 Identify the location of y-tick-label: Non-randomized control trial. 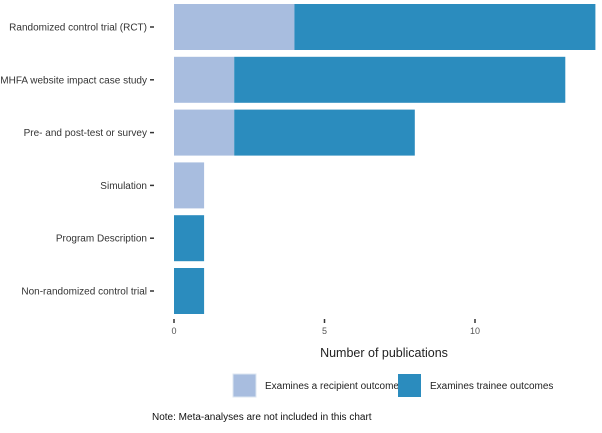
(84, 292).